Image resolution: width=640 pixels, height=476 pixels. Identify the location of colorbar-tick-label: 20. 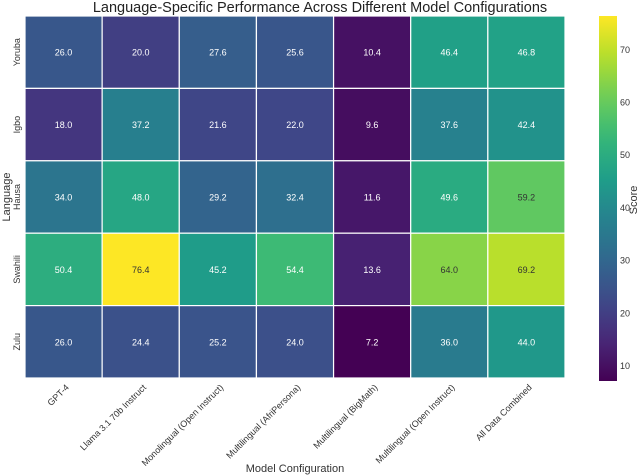
(625, 313).